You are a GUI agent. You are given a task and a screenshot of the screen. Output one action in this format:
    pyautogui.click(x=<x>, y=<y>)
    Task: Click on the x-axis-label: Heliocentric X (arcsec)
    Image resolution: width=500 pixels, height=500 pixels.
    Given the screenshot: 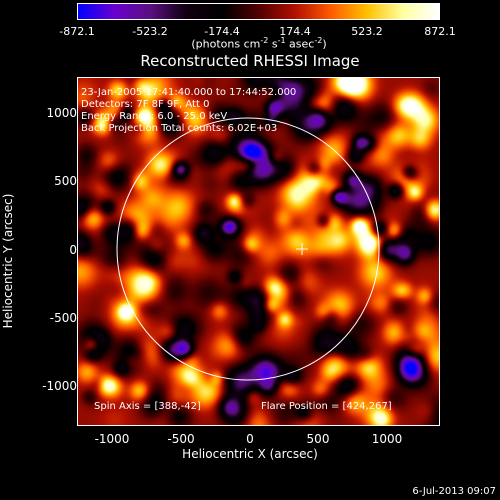 What is the action you would take?
    pyautogui.click(x=250, y=454)
    